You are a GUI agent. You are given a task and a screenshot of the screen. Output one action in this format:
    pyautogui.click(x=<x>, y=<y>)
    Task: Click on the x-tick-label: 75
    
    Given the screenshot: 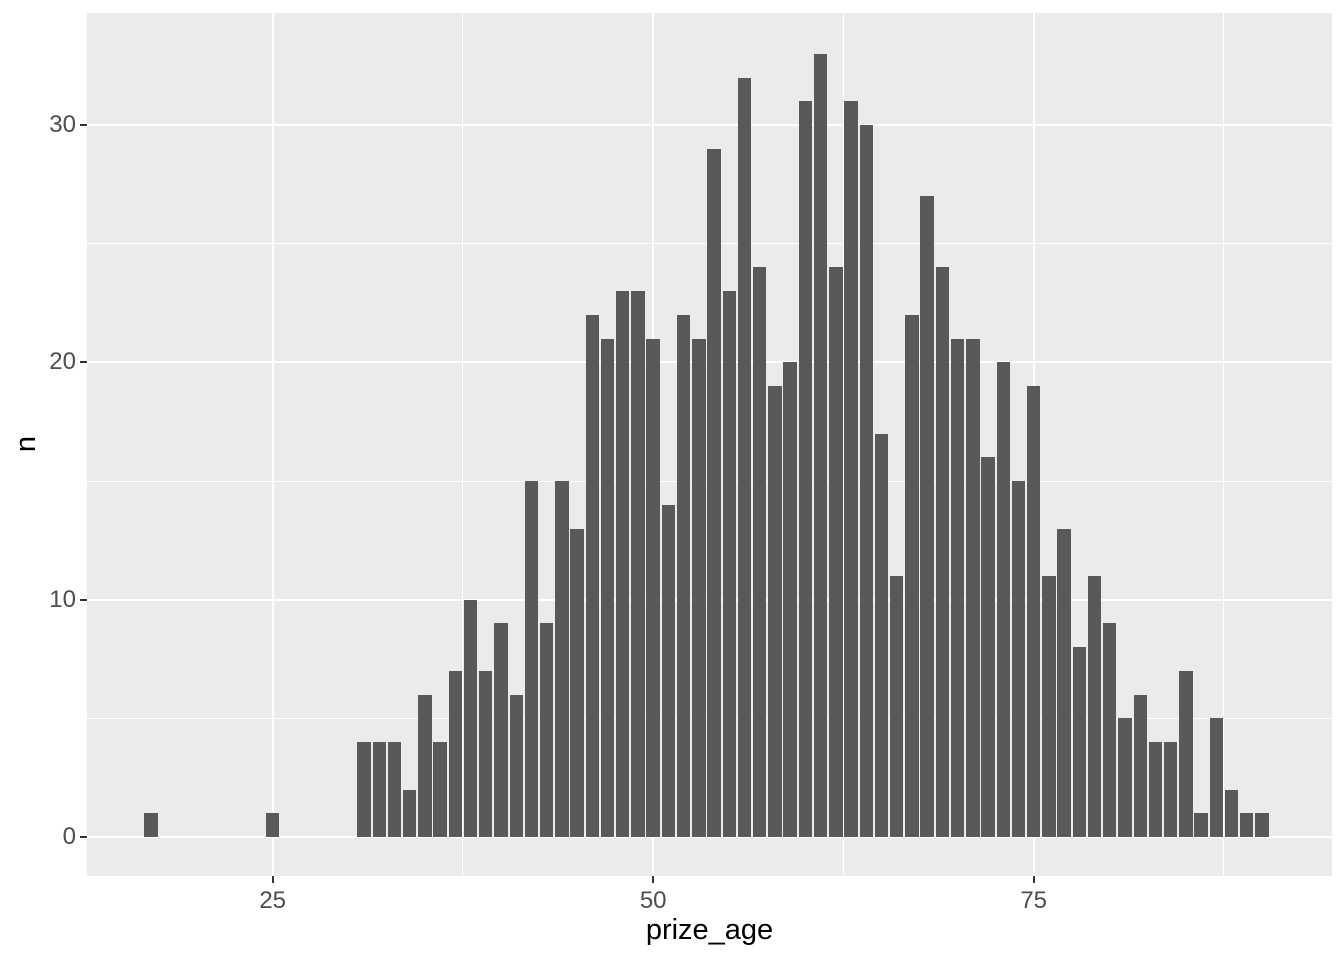 What is the action you would take?
    pyautogui.click(x=1034, y=900)
    